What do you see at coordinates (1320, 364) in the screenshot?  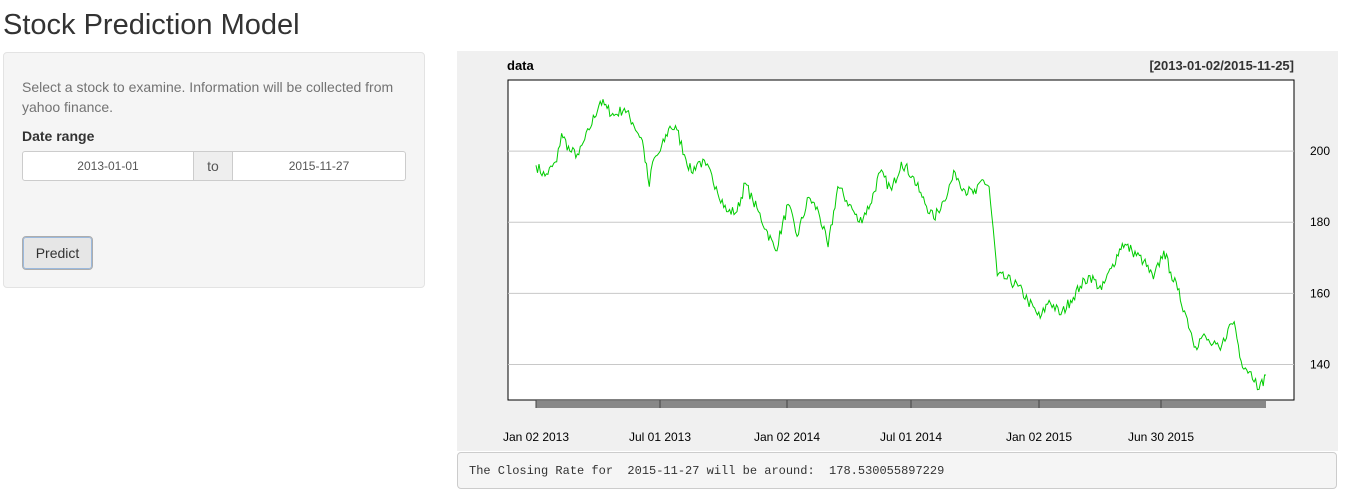 I see `y-tick-label: 140` at bounding box center [1320, 364].